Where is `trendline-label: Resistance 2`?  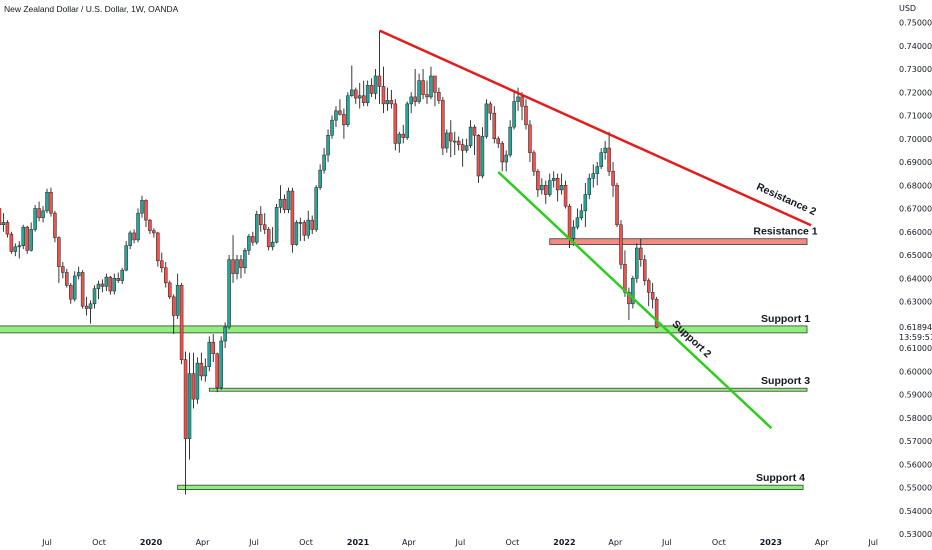 trendline-label: Resistance 2 is located at coordinates (786, 199).